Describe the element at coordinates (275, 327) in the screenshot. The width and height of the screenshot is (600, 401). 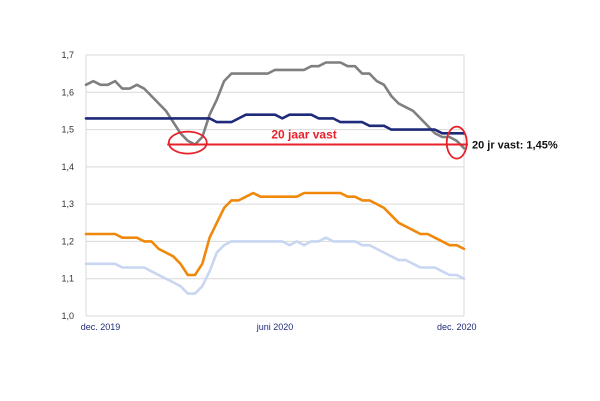
I see `x-tick-label: juni 2020` at that location.